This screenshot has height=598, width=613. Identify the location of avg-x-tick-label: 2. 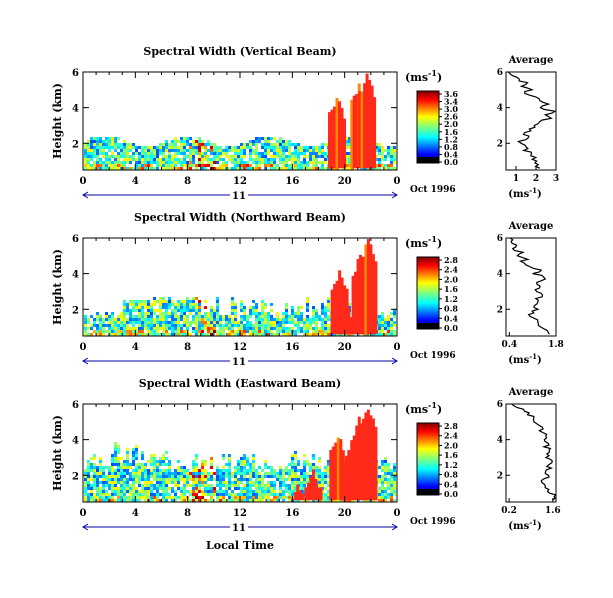
(536, 179).